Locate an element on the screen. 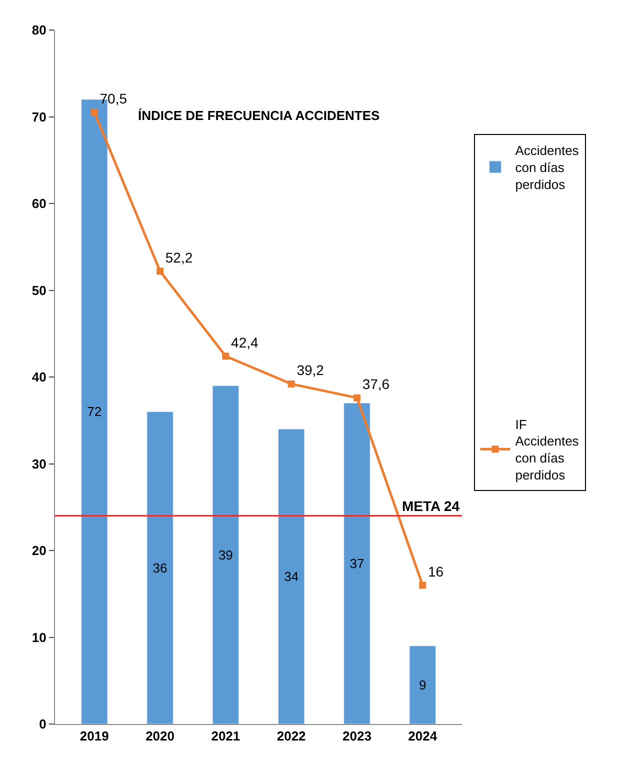 The image size is (622, 784). x-tick-label: 2024 is located at coordinates (423, 736).